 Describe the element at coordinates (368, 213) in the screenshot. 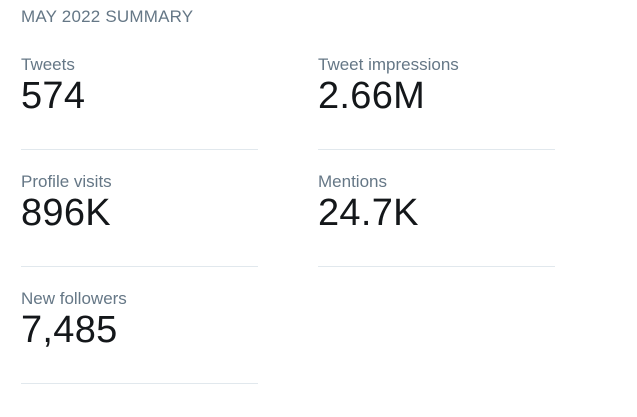

I see `metric-value: 24.7K` at that location.